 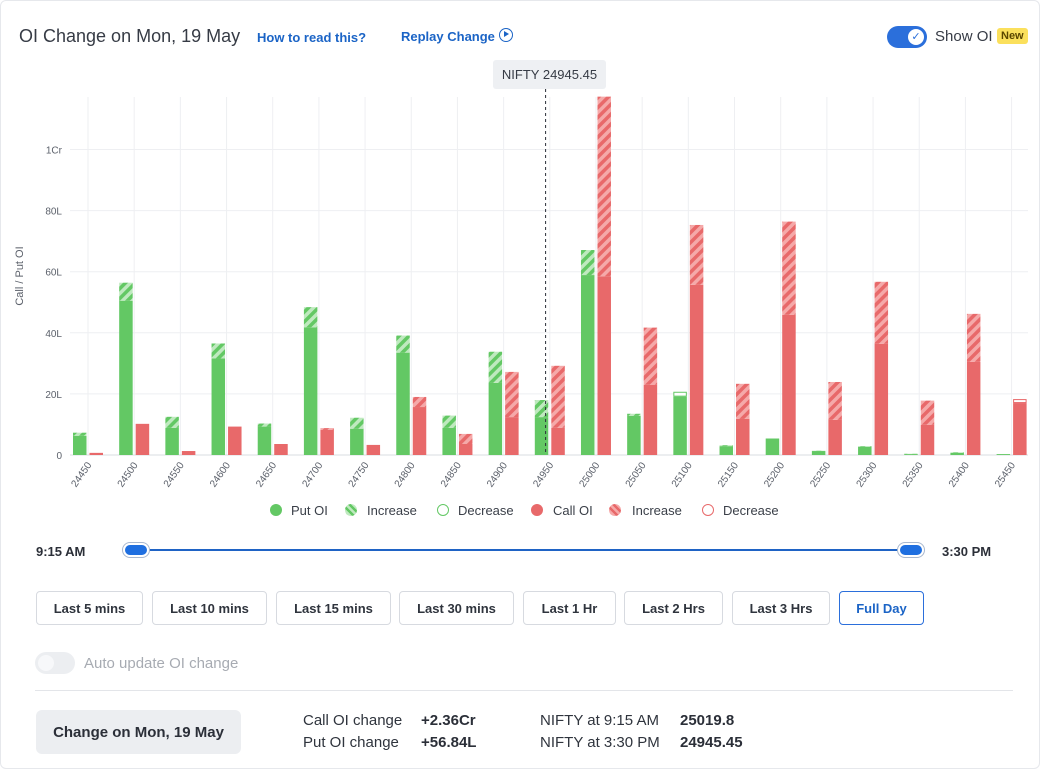 I want to click on x-tick-label: 24600, so click(x=220, y=474).